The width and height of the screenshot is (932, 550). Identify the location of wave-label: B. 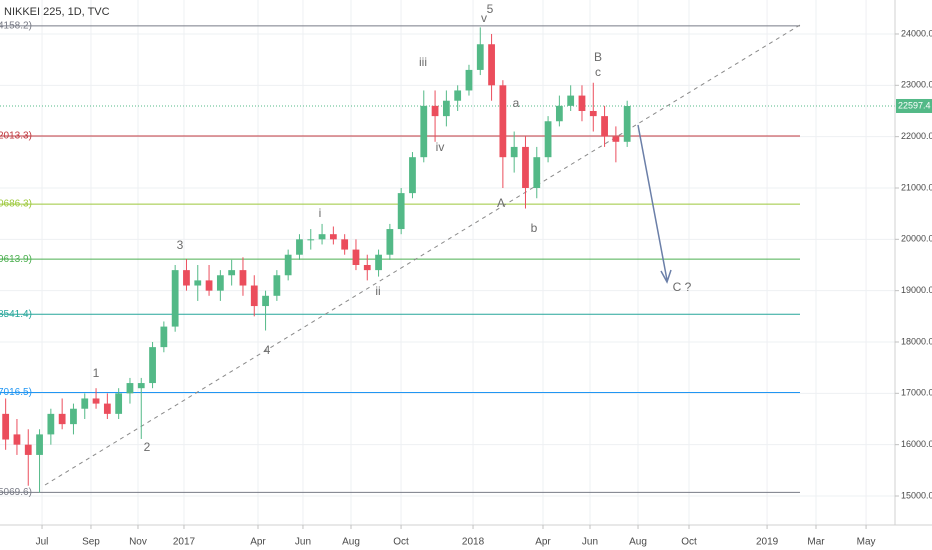
(598, 57).